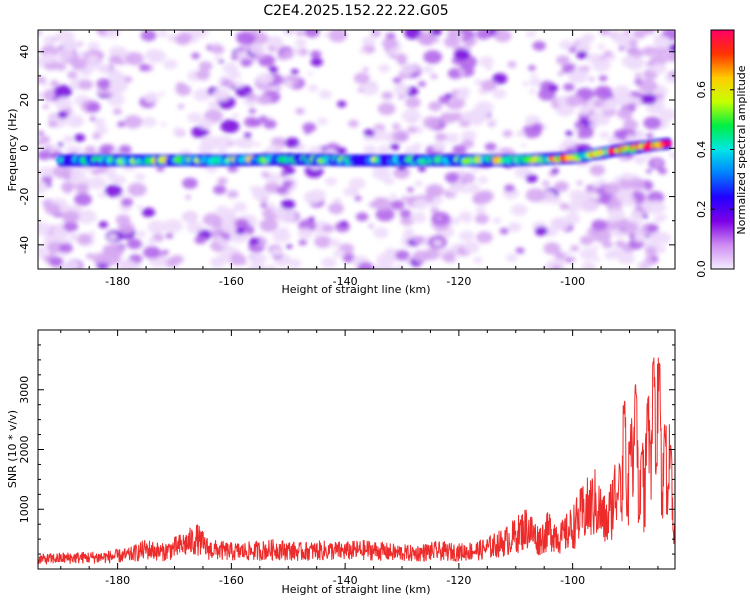 This screenshot has height=600, width=750. What do you see at coordinates (572, 580) in the screenshot?
I see `x-tick-label: -100` at bounding box center [572, 580].